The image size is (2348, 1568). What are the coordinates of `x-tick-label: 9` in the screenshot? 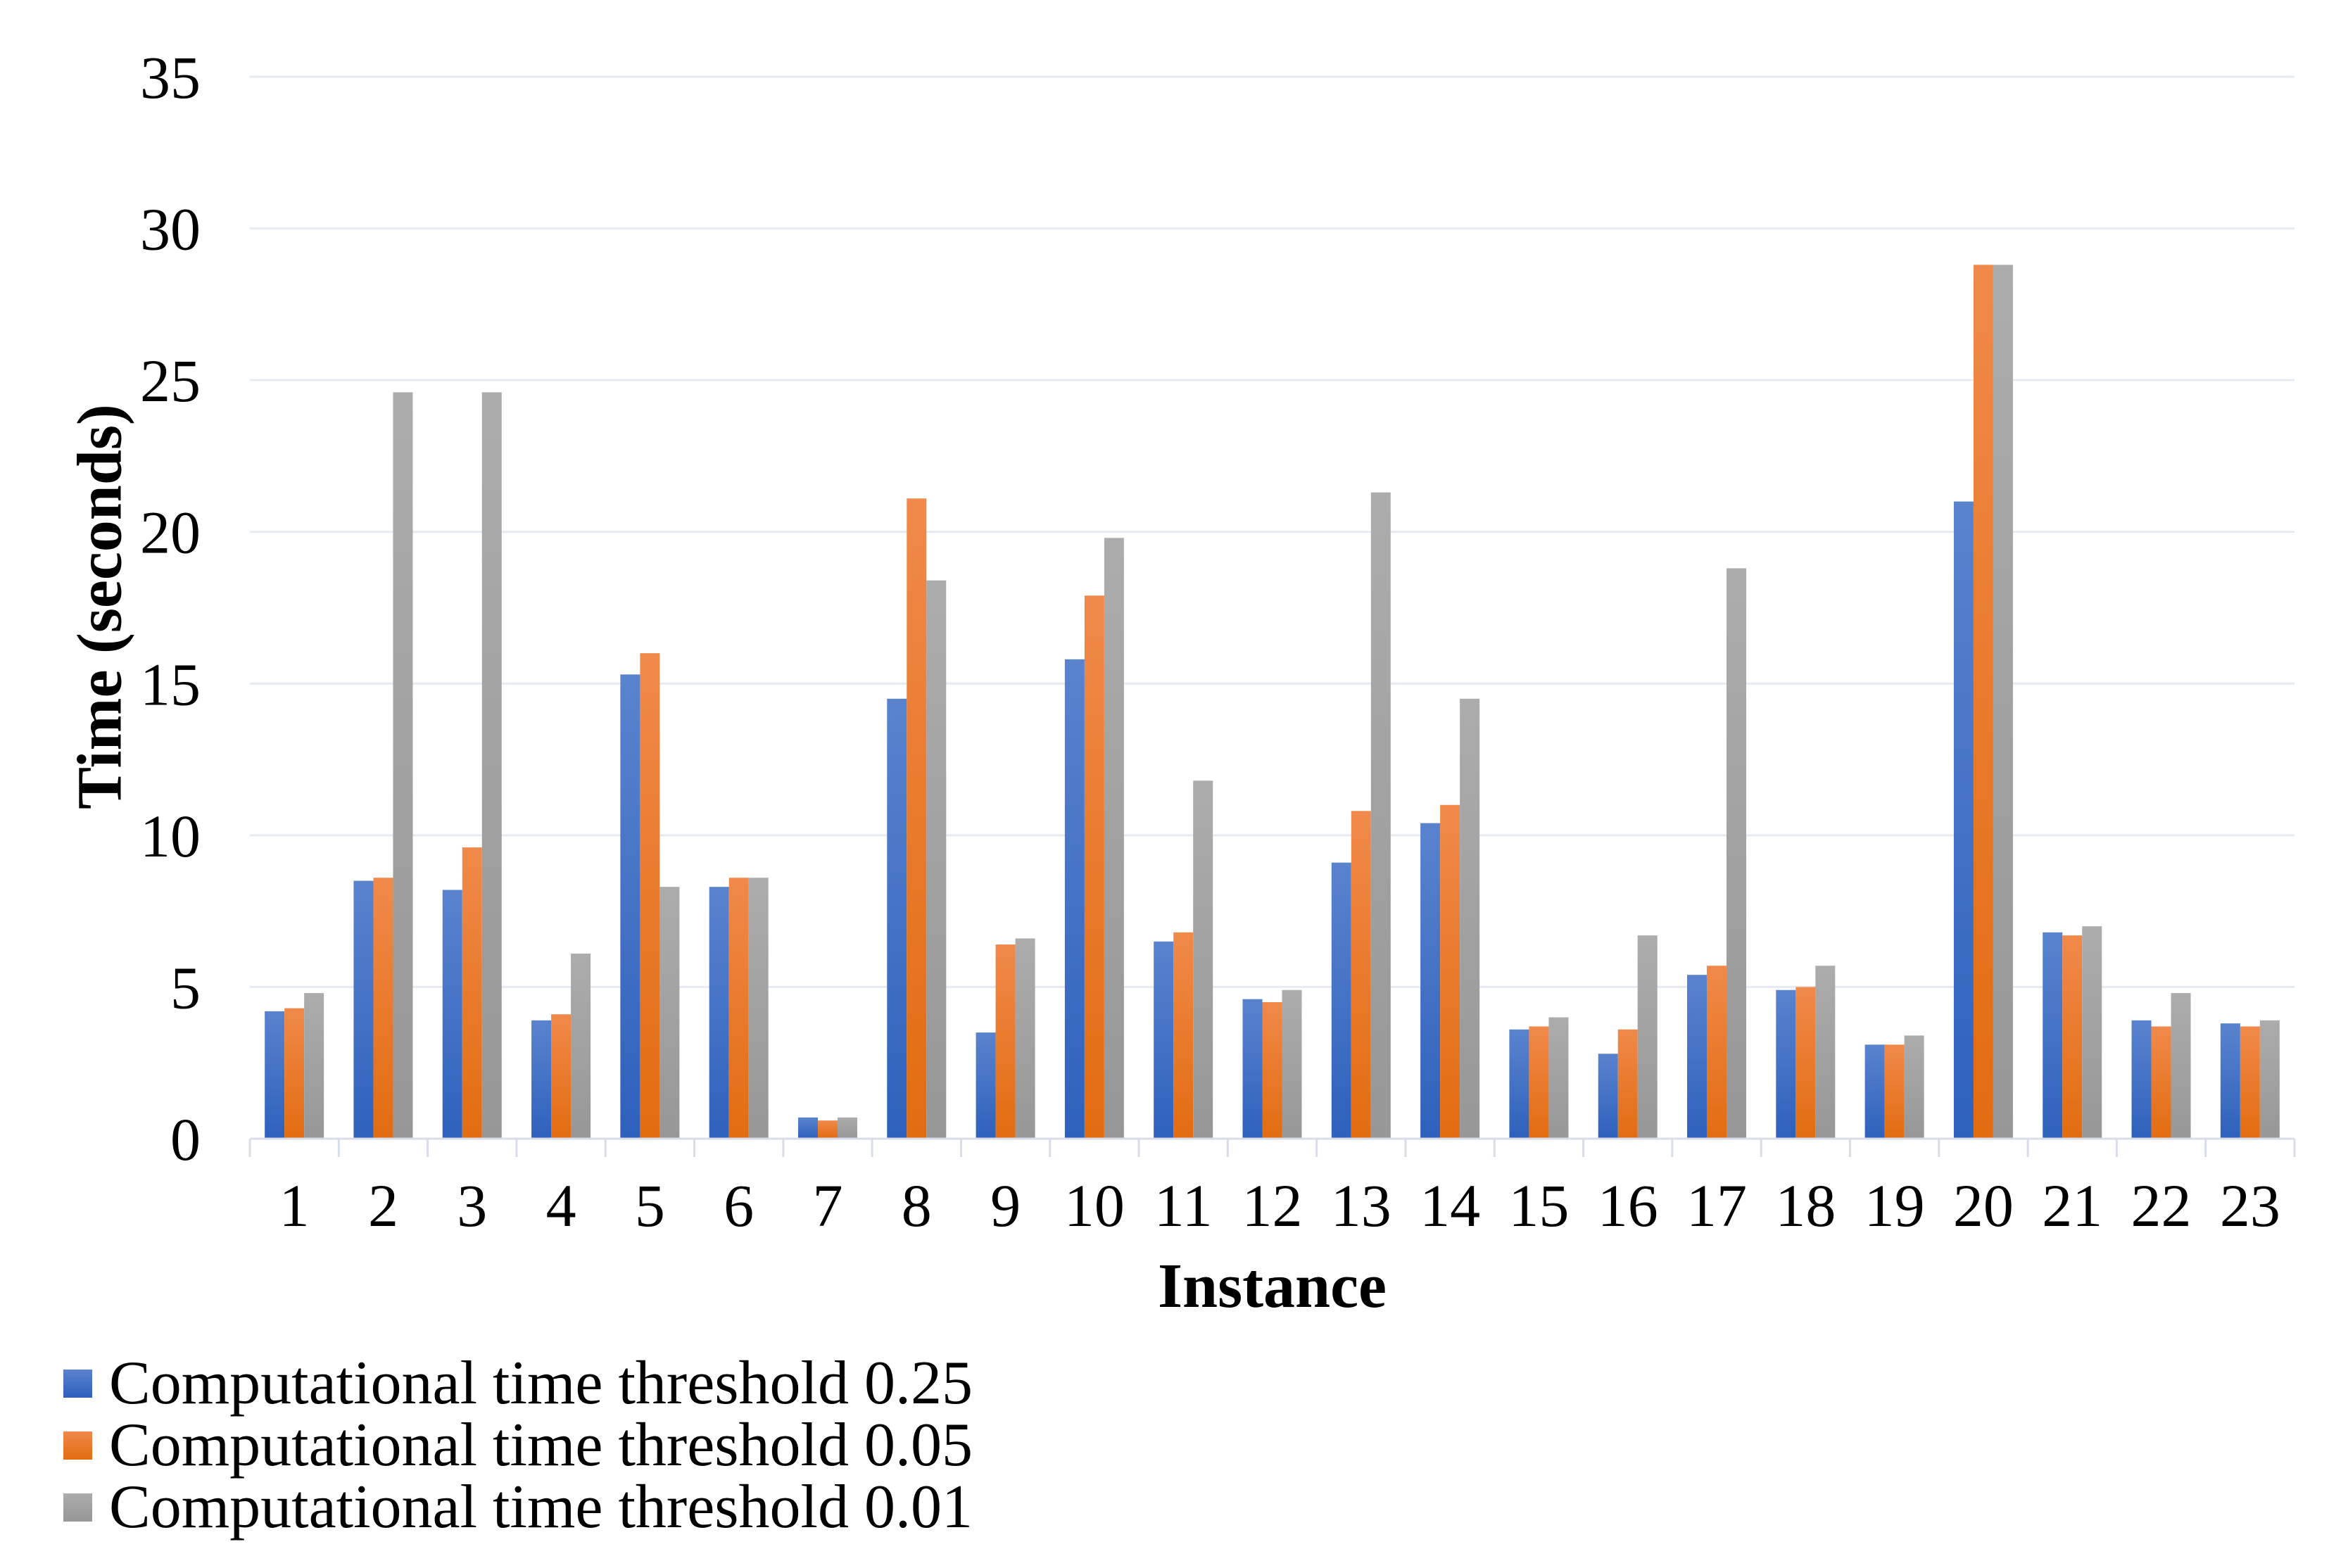 It's located at (1005, 1205).